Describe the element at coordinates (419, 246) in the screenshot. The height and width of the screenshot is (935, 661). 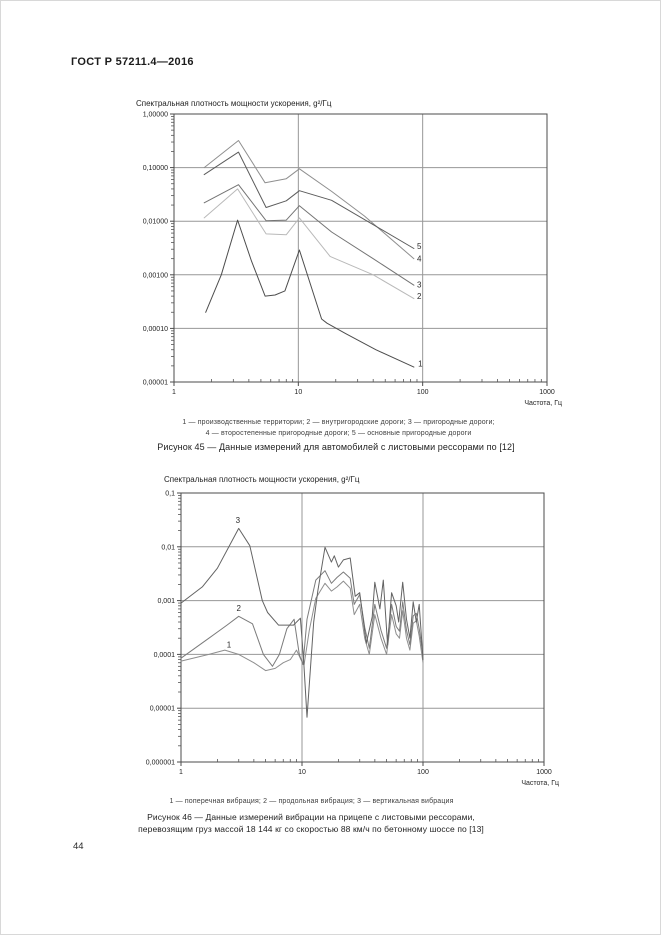
I see `curve-label-5: 5` at that location.